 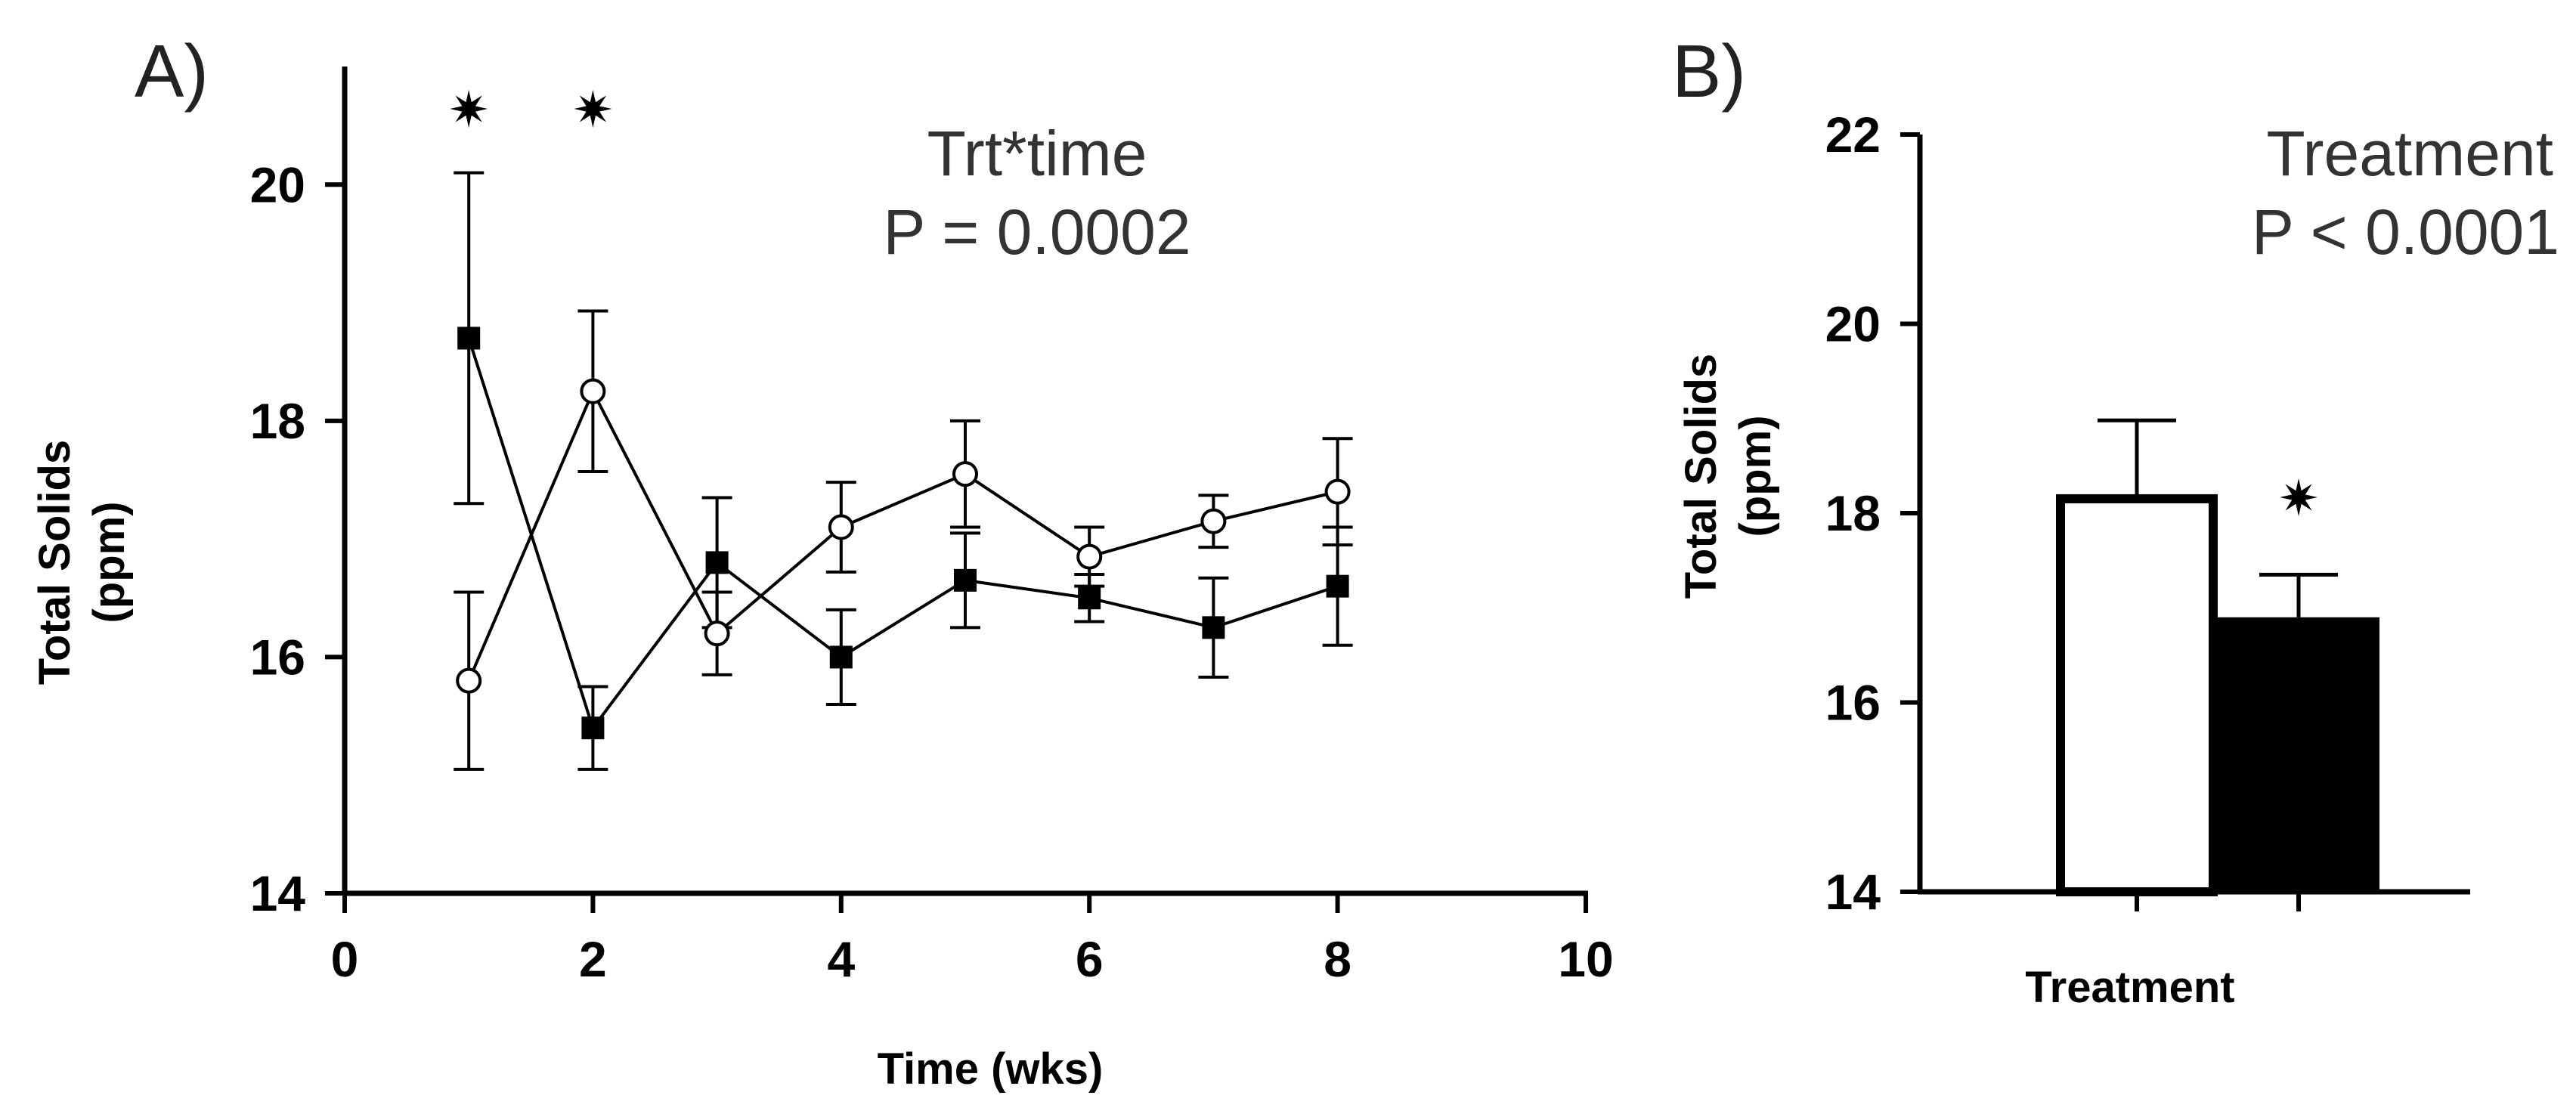 What do you see at coordinates (109, 562) in the screenshot?
I see `panel-a-y-axis-title-line2: (ppm)` at bounding box center [109, 562].